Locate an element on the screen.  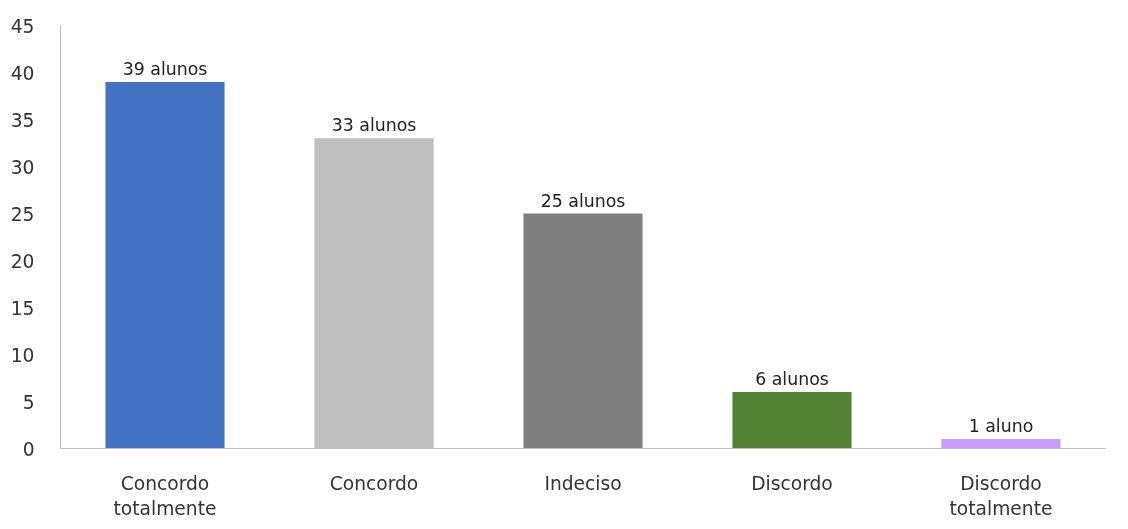
data-label: 6 alunos is located at coordinates (792, 379).